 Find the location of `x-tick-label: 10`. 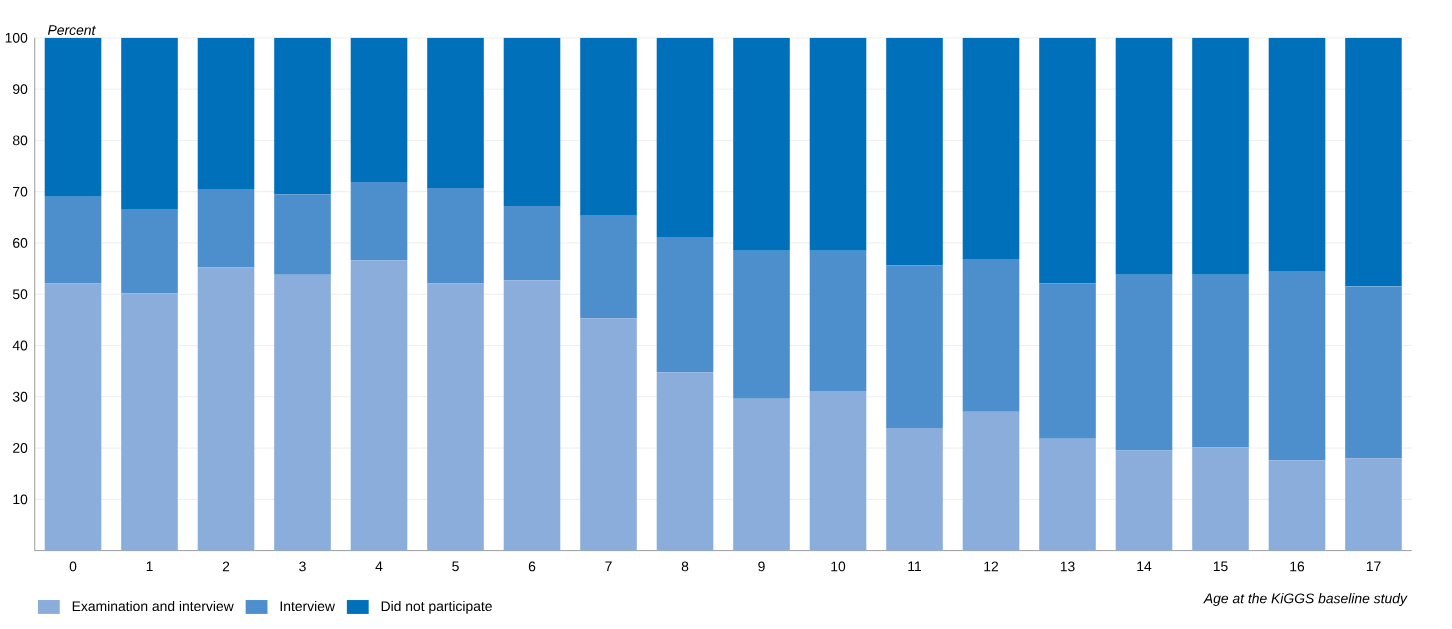

x-tick-label: 10 is located at coordinates (838, 566).